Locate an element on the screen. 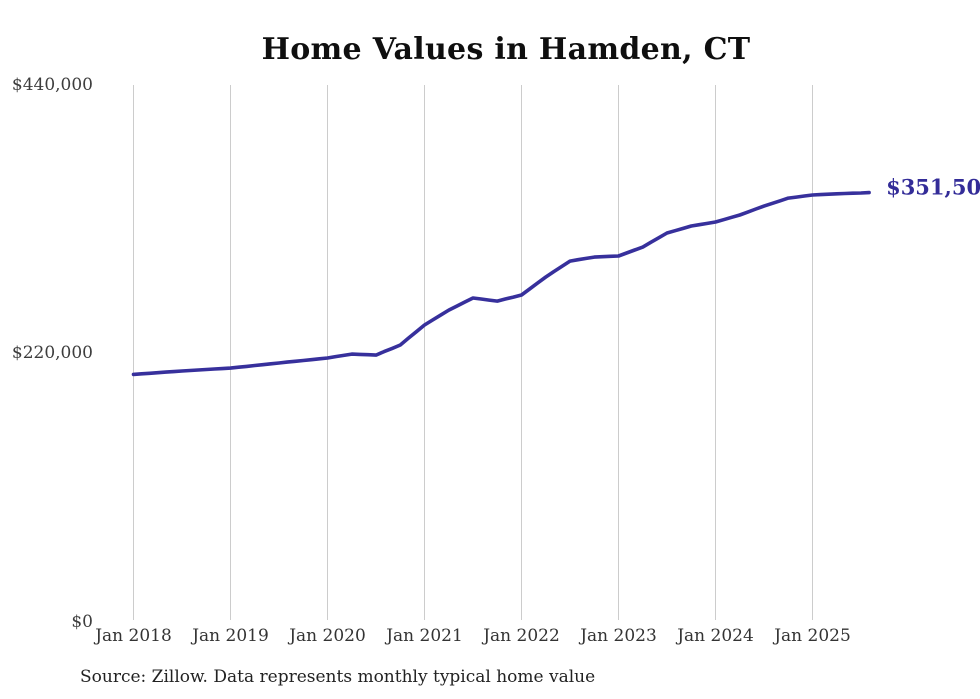 The width and height of the screenshot is (980, 699). x-tick-label: Jan 2021 is located at coordinates (424, 636).